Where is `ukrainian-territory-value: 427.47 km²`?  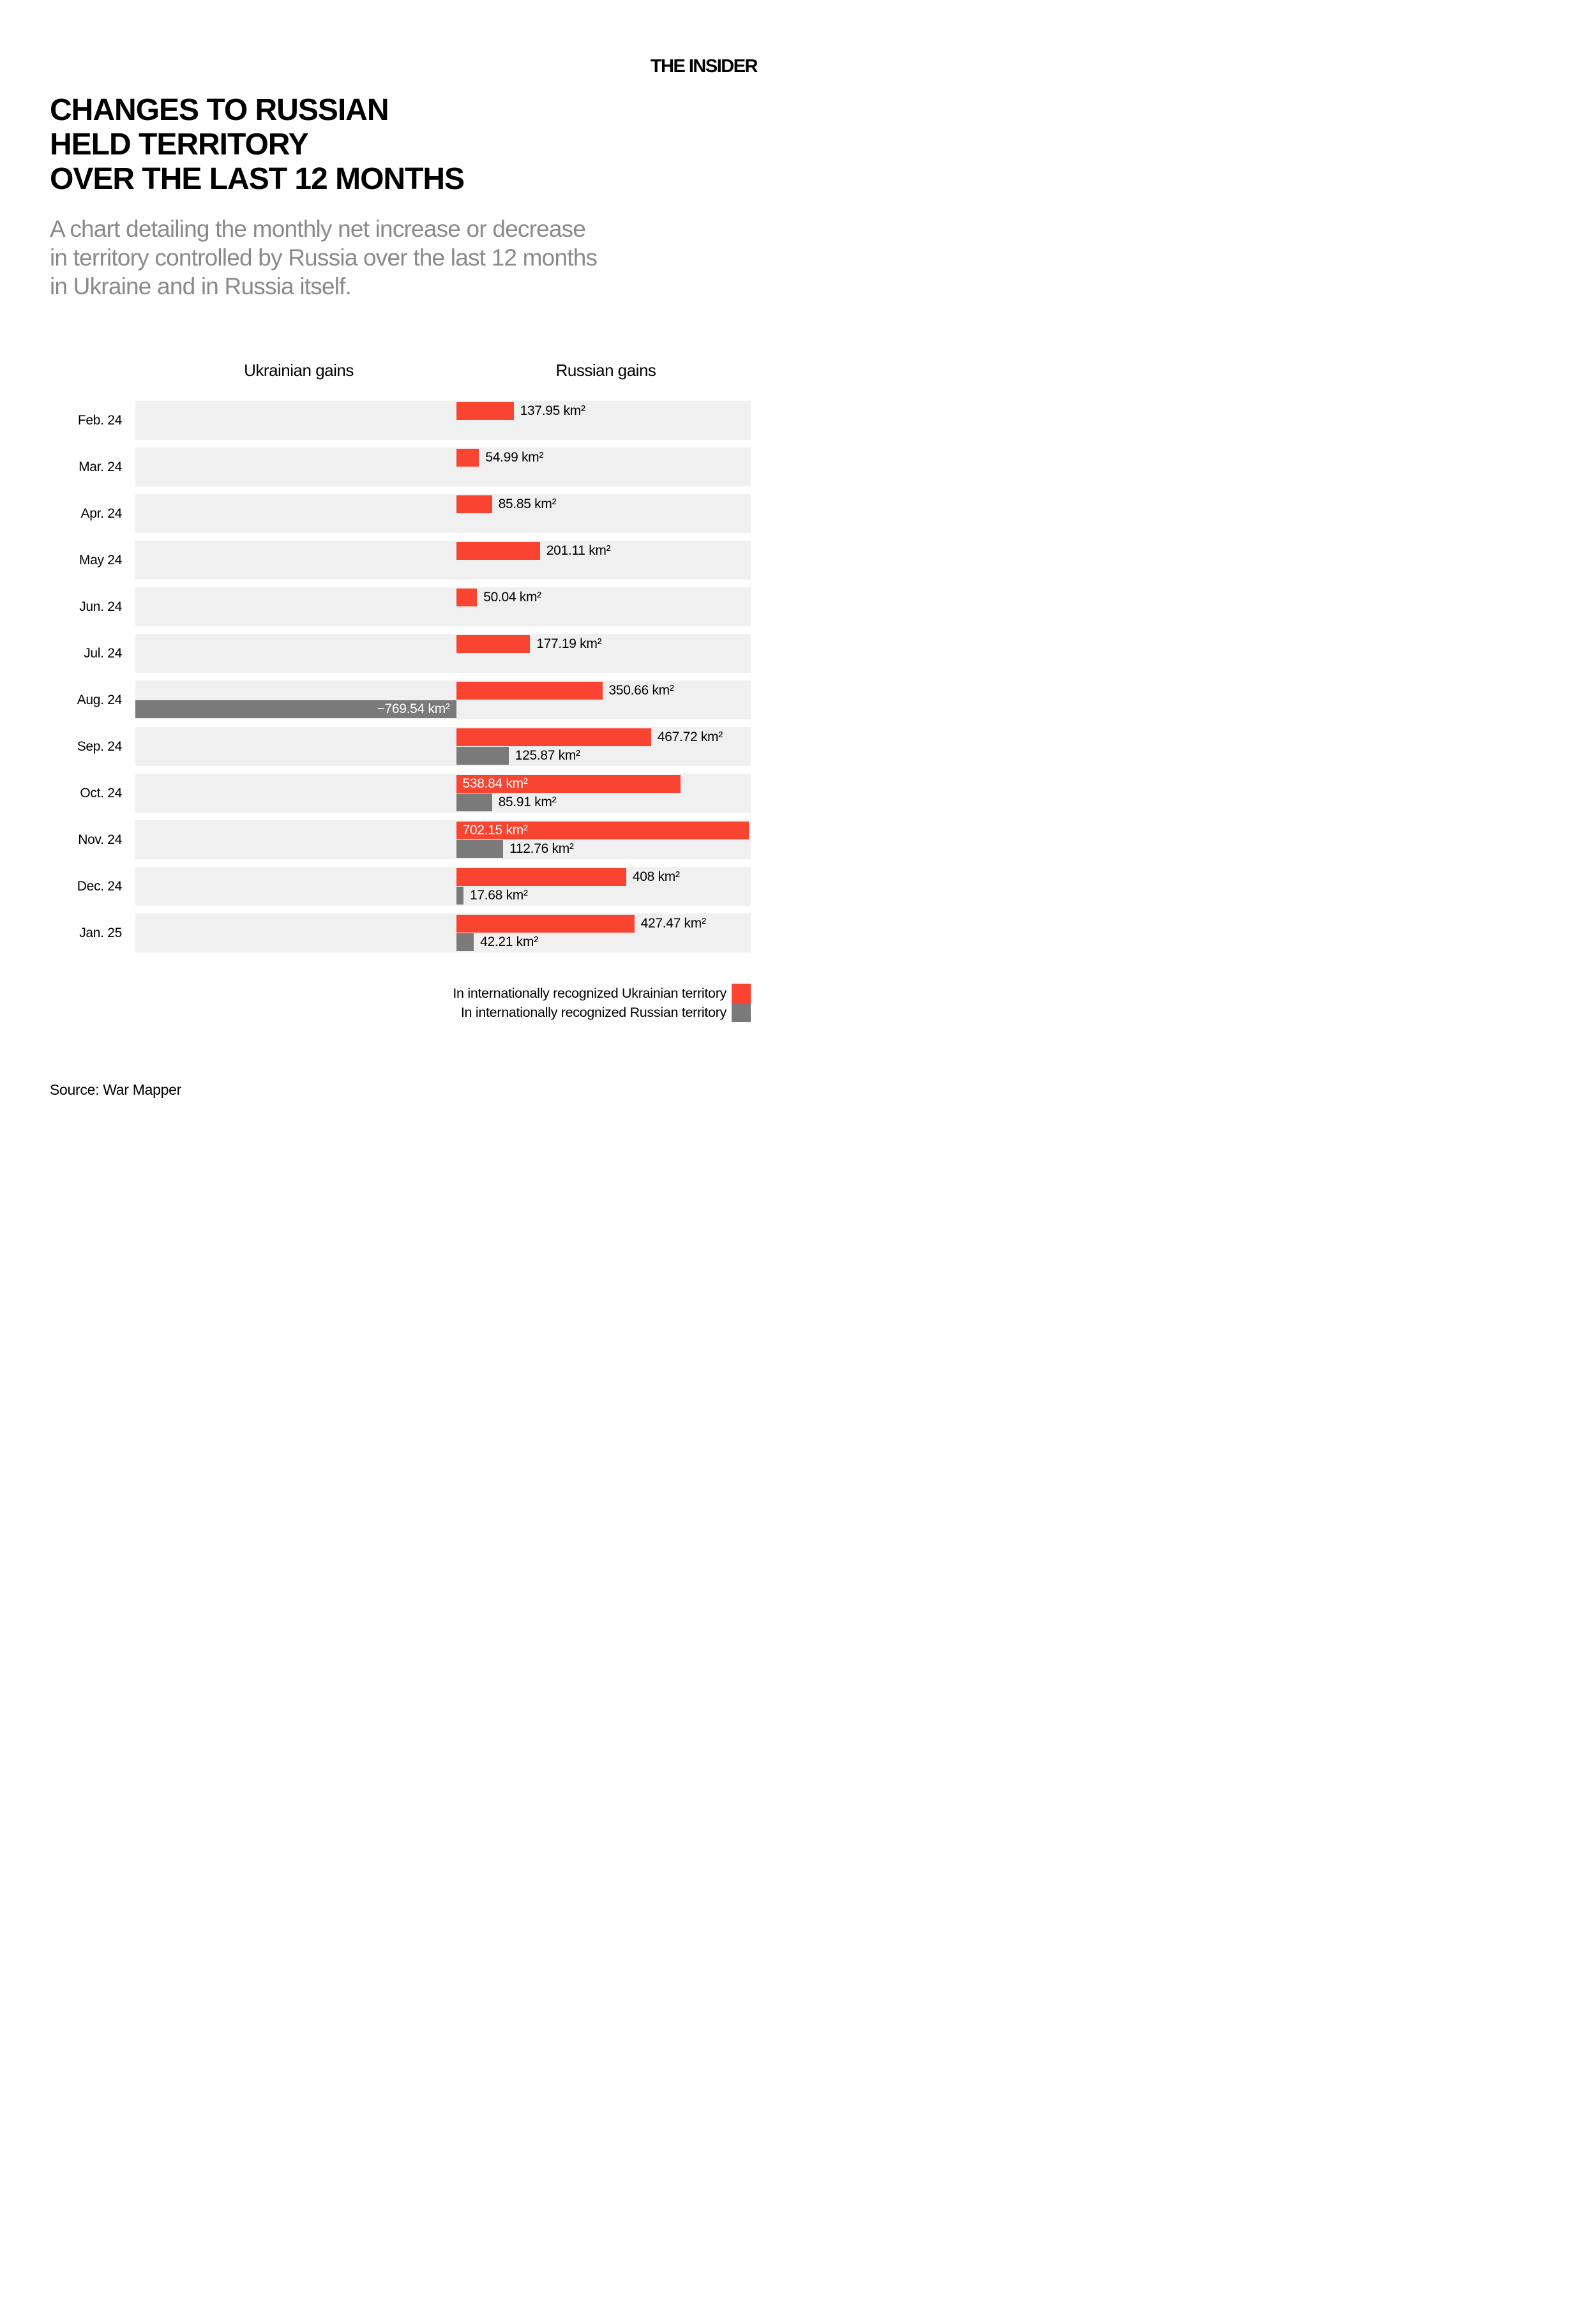
ukrainian-territory-value: 427.47 km² is located at coordinates (673, 923).